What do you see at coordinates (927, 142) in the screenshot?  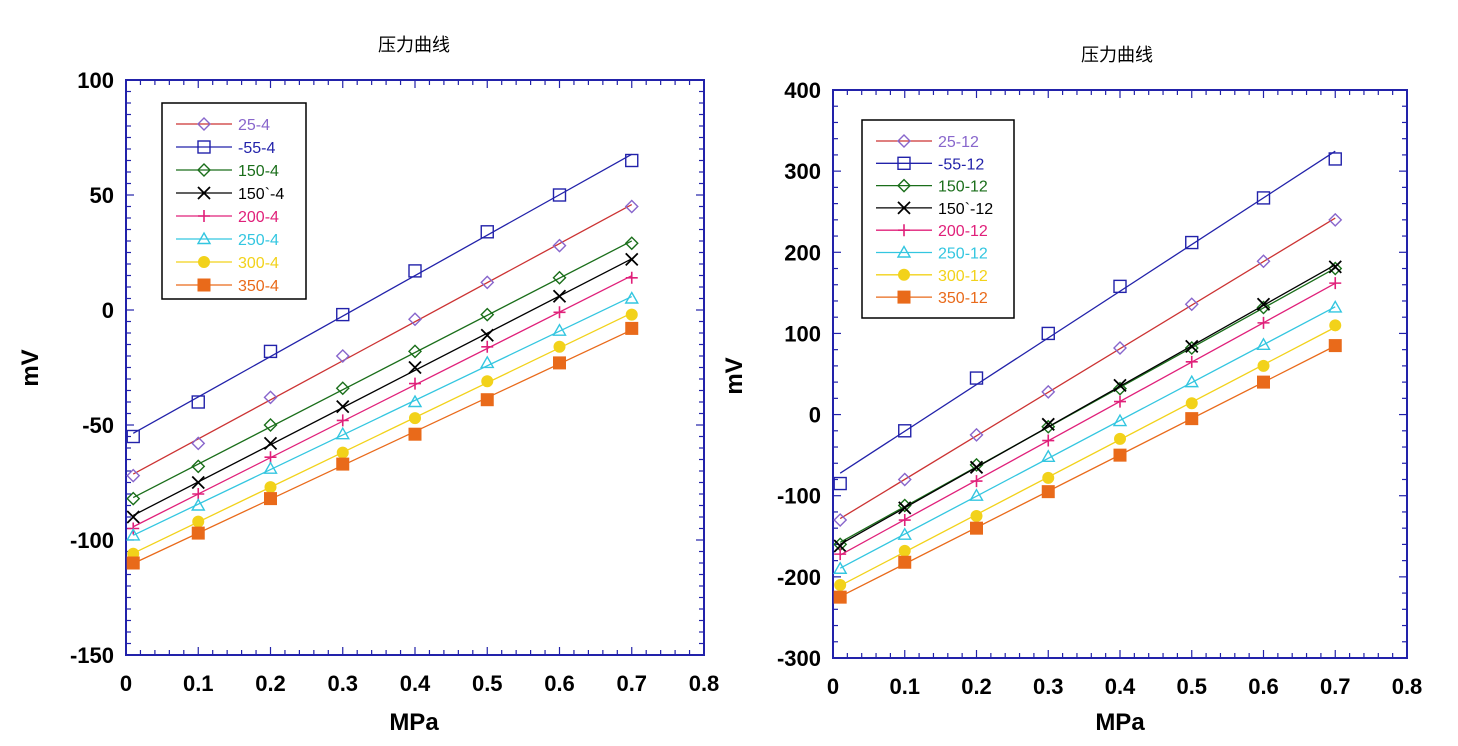 I see `chart-right-legend-item: 25-12` at bounding box center [927, 142].